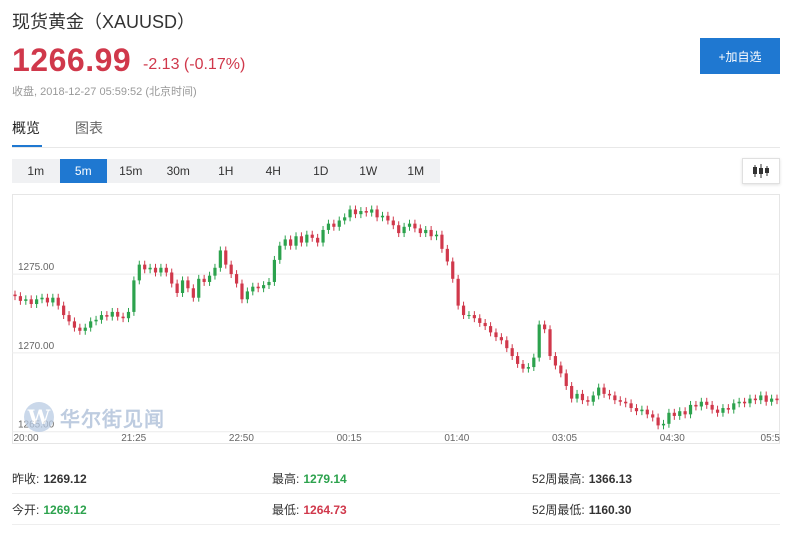 The image size is (800, 542). I want to click on stat-open: 今开: 1269.12, so click(49, 509).